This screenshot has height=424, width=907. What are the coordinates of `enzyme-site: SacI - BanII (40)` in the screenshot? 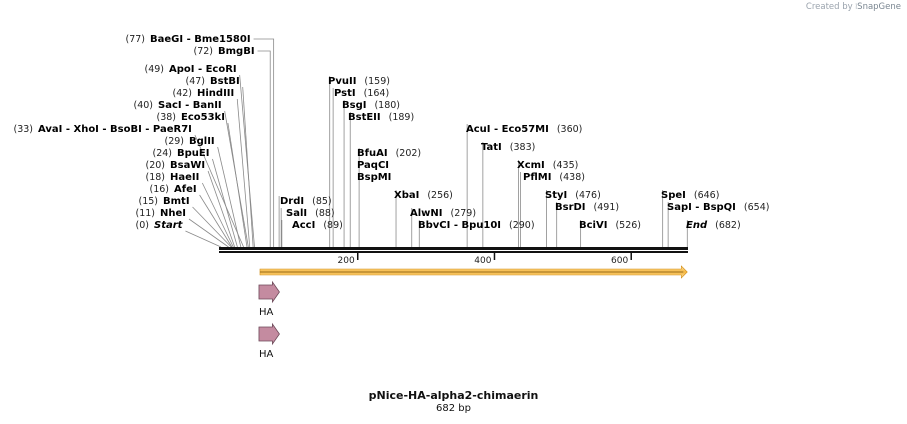 It's located at (177, 105).